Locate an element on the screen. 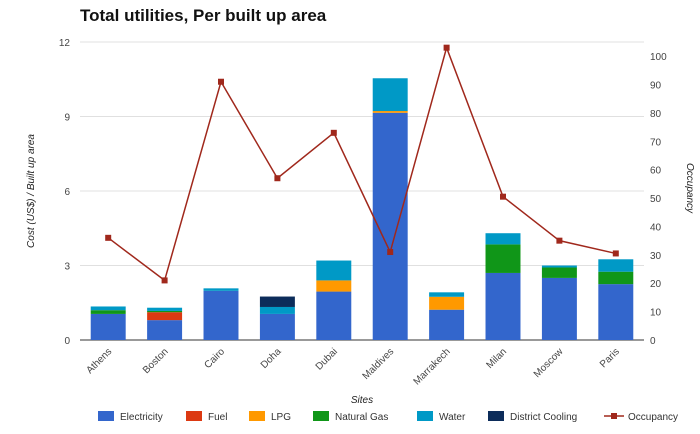 This screenshot has height=434, width=700. y2-tick-label: 40 is located at coordinates (656, 227).